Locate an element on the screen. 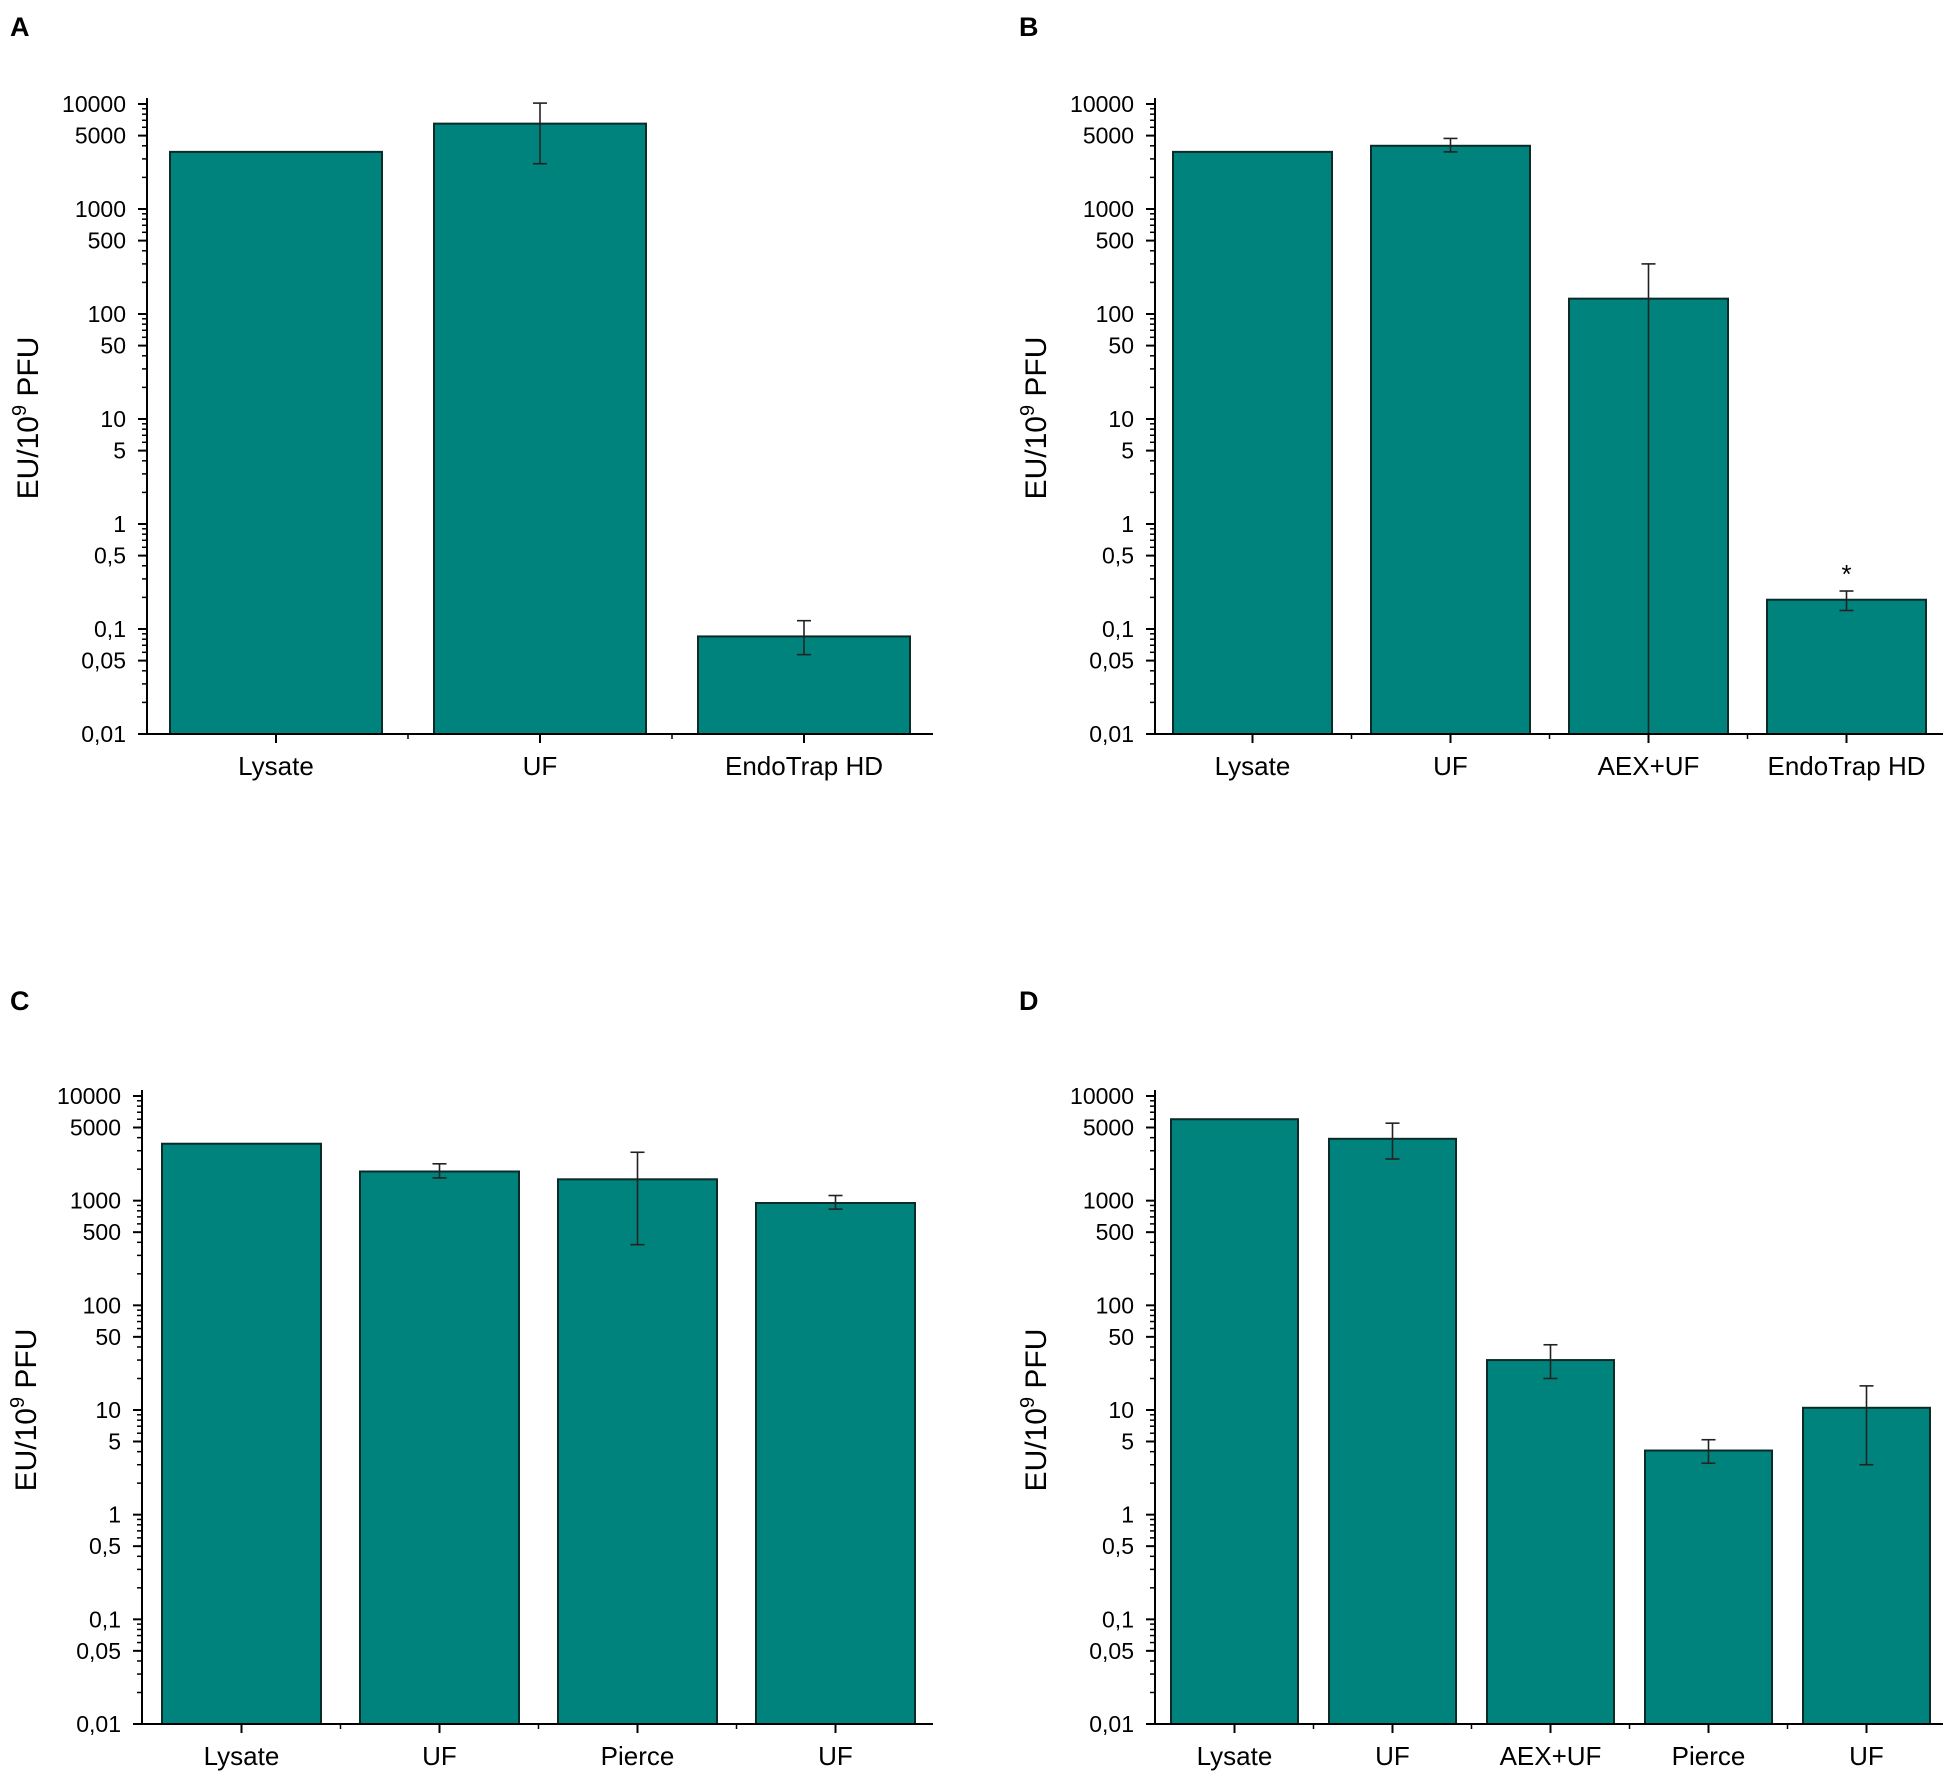  significance-marker: * is located at coordinates (1846, 574).